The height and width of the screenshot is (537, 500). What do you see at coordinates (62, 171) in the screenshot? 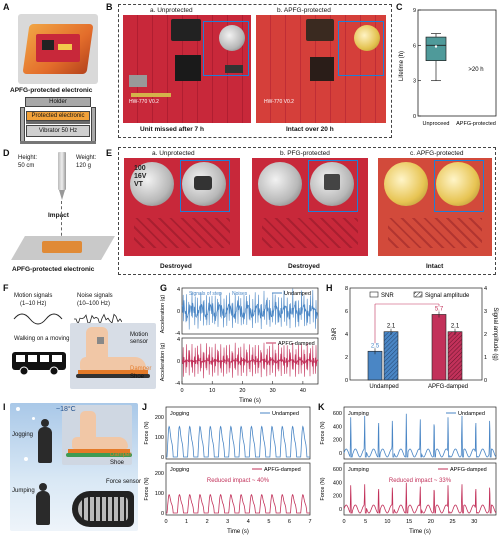
I see `drop-weight` at bounding box center [62, 171].